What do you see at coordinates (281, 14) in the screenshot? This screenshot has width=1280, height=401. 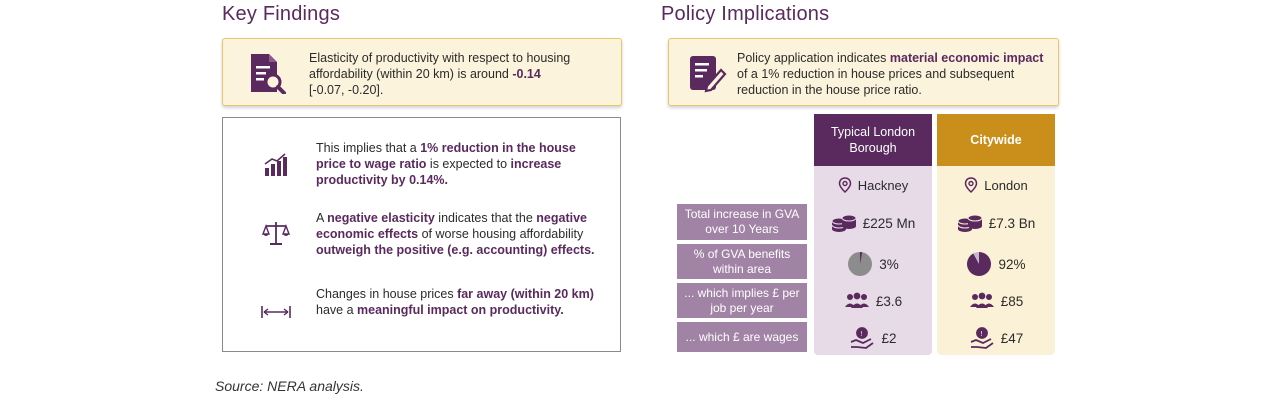 I see `key-findings-title: Key Findings` at bounding box center [281, 14].